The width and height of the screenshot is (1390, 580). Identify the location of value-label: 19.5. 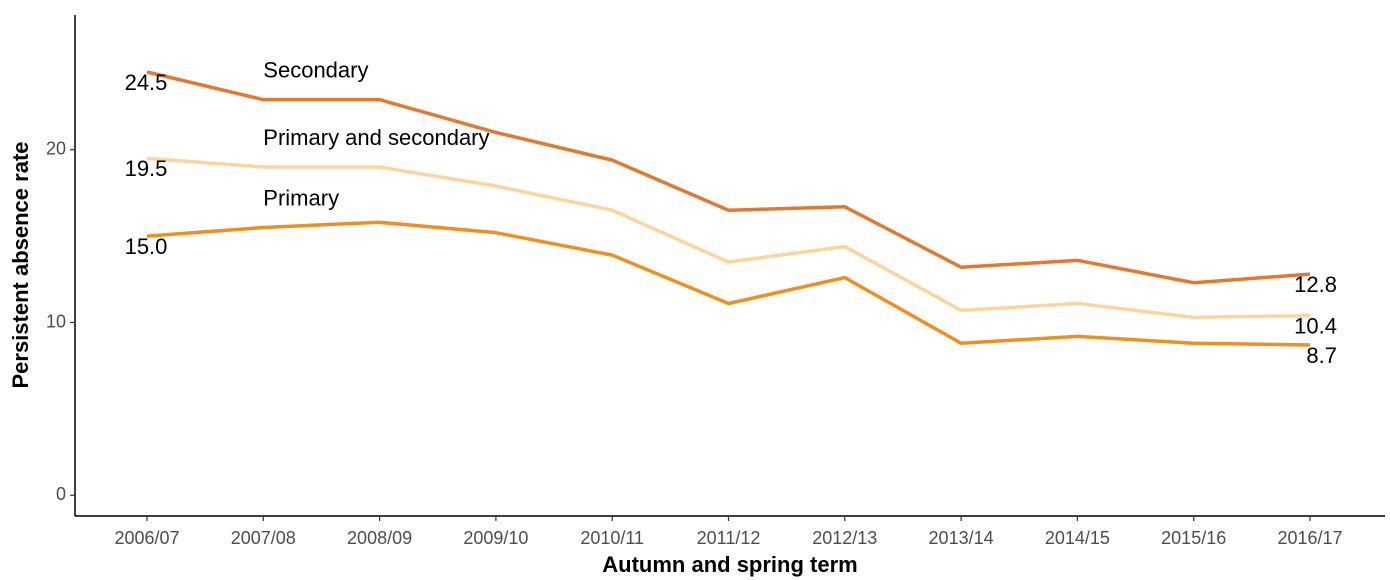
(146, 168).